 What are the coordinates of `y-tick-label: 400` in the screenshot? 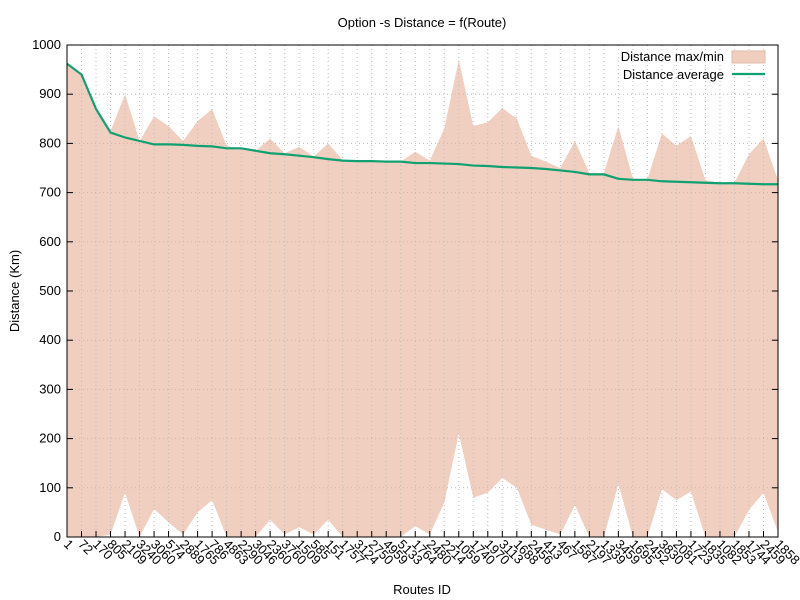 It's located at (50, 339).